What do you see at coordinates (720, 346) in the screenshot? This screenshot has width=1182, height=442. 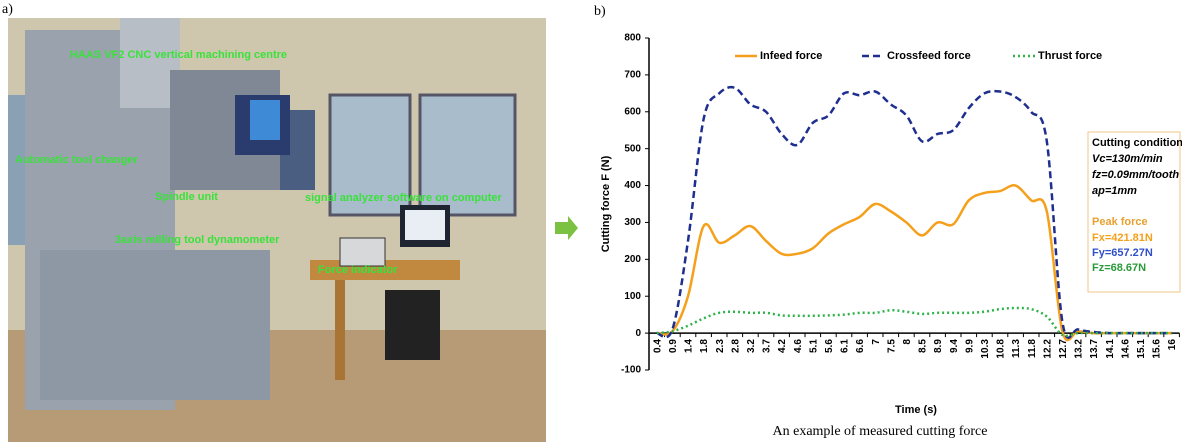 I see `x-tick-label: 2.3` at bounding box center [720, 346].